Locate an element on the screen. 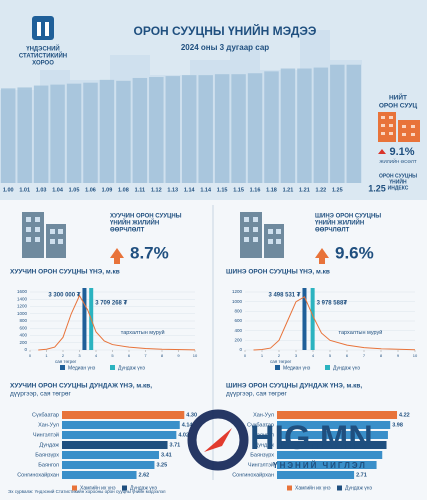 Image resolution: width=427 pixels, height=500 pixels. marker-bar is located at coordinates (312, 319).